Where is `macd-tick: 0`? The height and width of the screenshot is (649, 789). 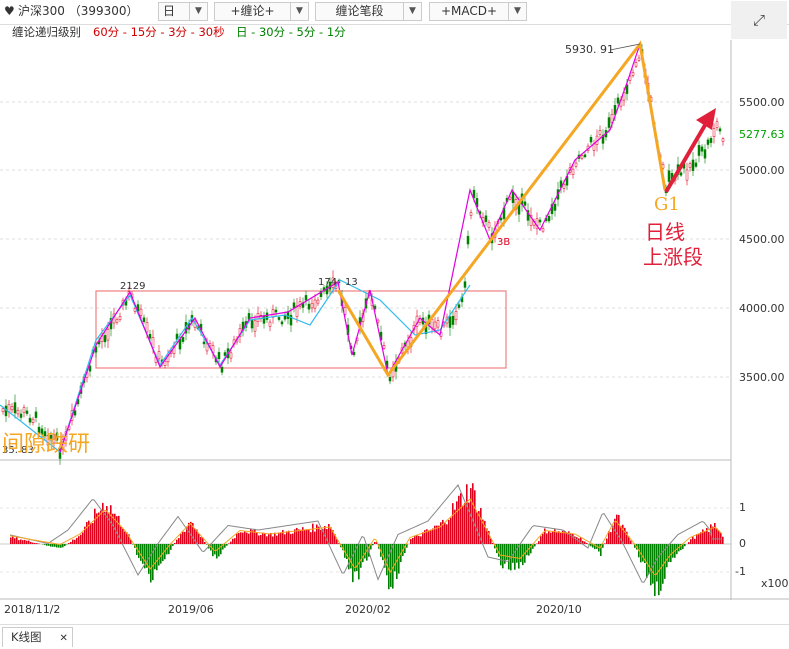 macd-tick: 0 is located at coordinates (742, 543).